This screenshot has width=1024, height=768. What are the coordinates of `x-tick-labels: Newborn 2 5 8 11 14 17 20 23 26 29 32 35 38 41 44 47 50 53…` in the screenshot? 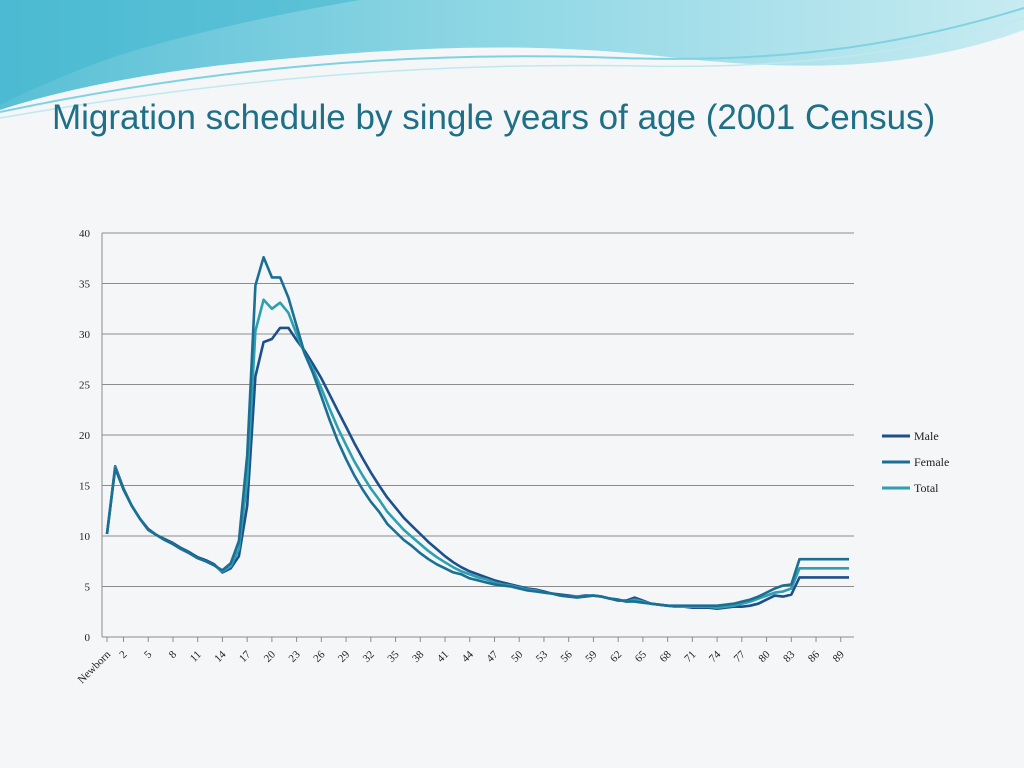 It's located at (462, 661).